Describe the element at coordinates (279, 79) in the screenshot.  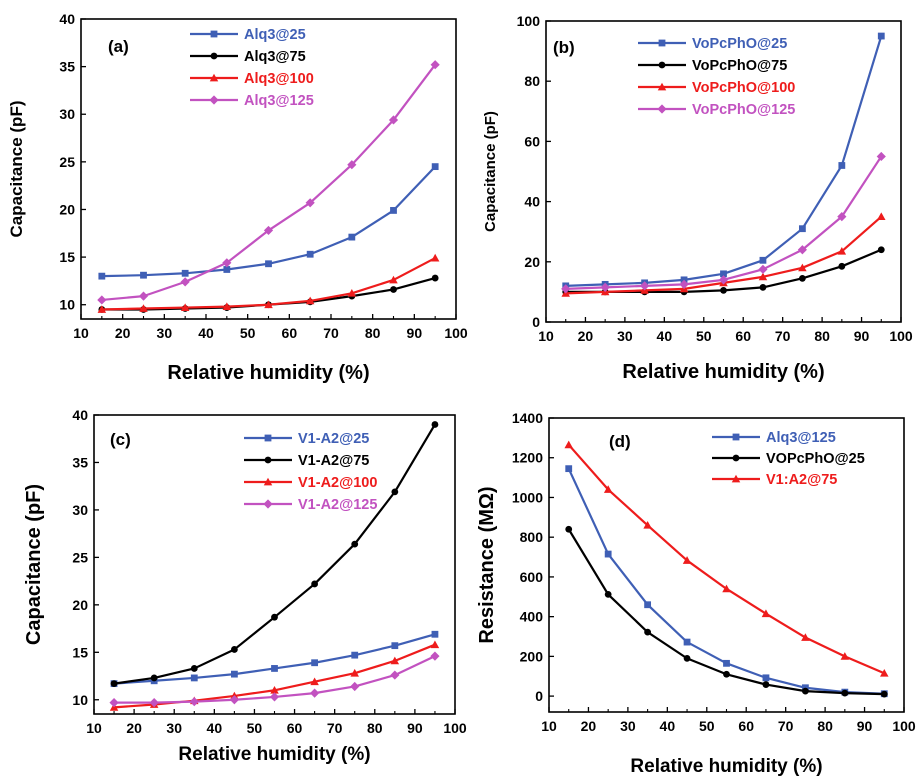
I see `legend-label: Alq3@100` at that location.